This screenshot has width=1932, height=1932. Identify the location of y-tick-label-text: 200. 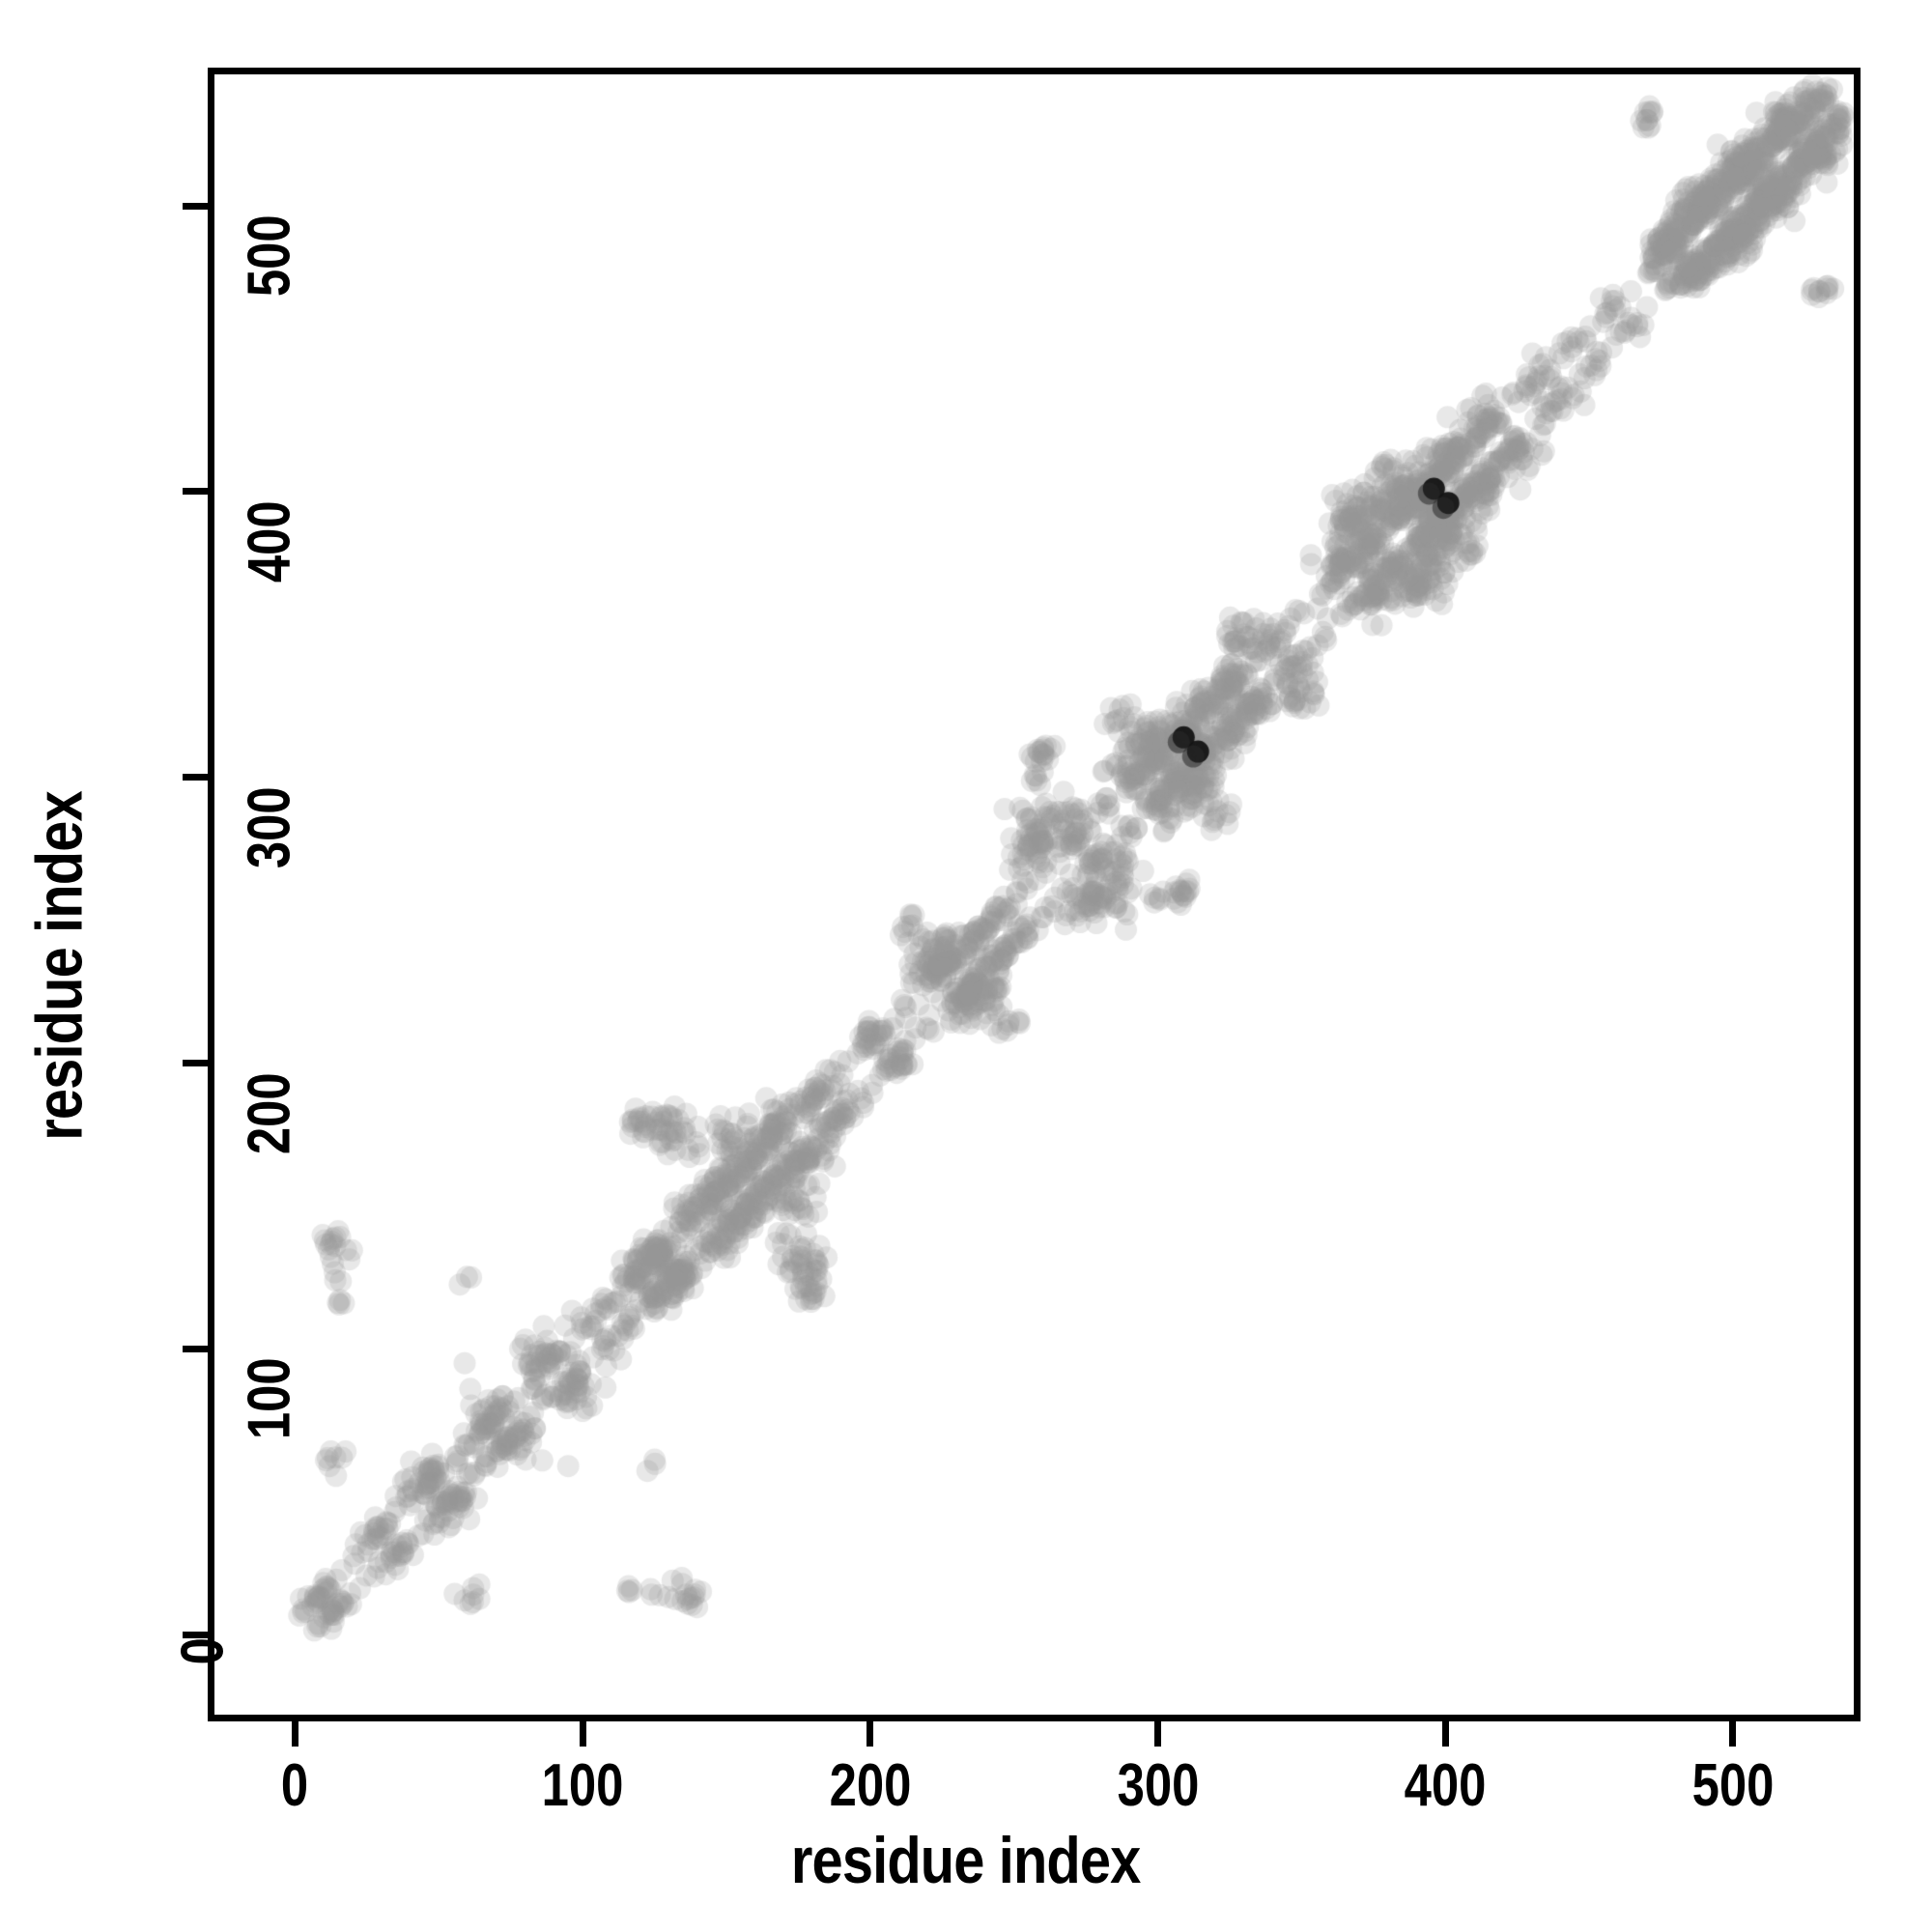
(269, 1112).